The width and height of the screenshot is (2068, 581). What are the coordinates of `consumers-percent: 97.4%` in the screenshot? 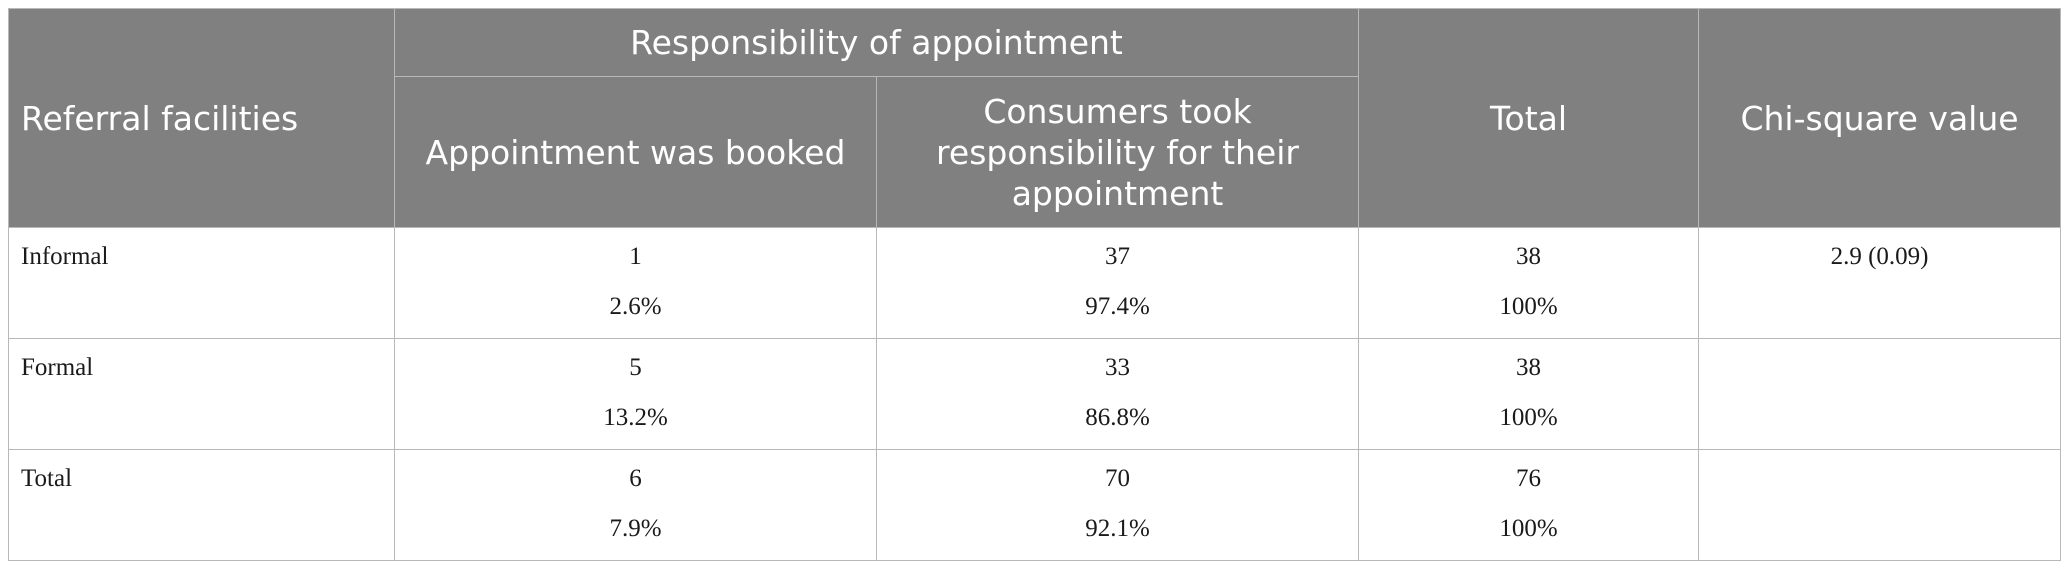 It's located at (1117, 306).